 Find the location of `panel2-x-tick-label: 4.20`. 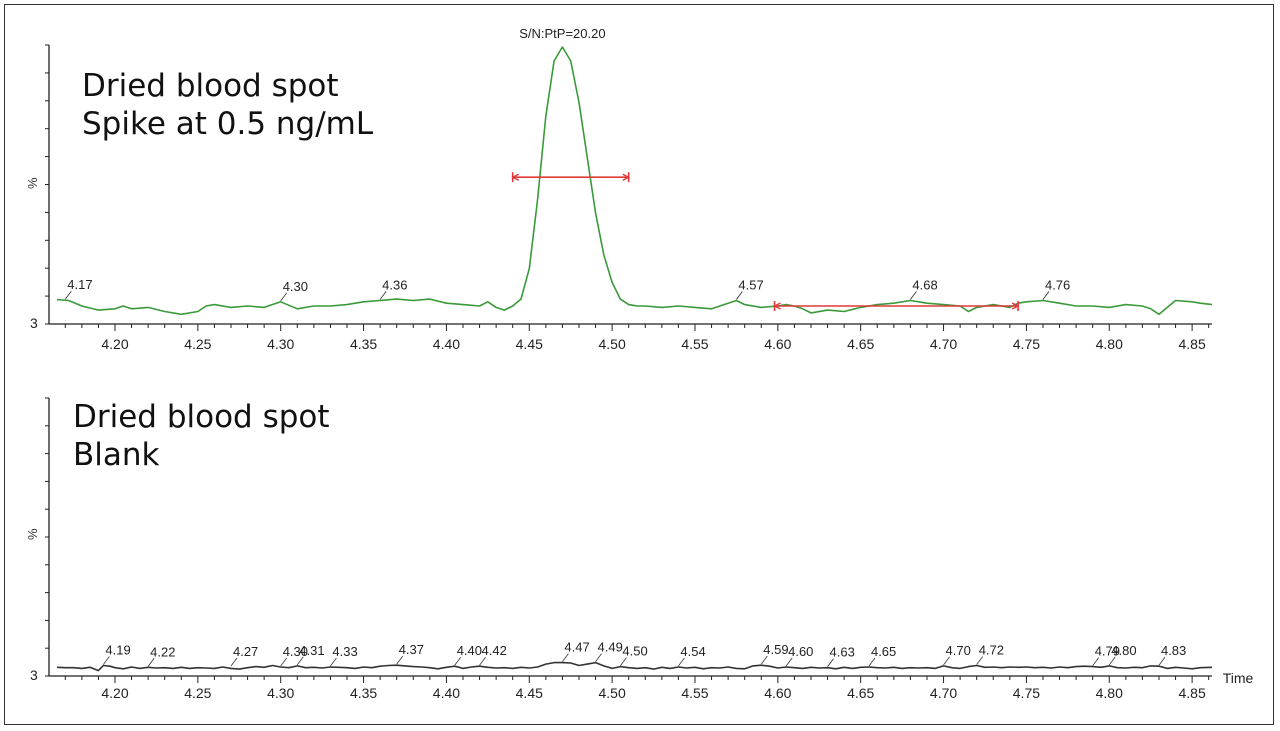

panel2-x-tick-label: 4.20 is located at coordinates (114, 693).